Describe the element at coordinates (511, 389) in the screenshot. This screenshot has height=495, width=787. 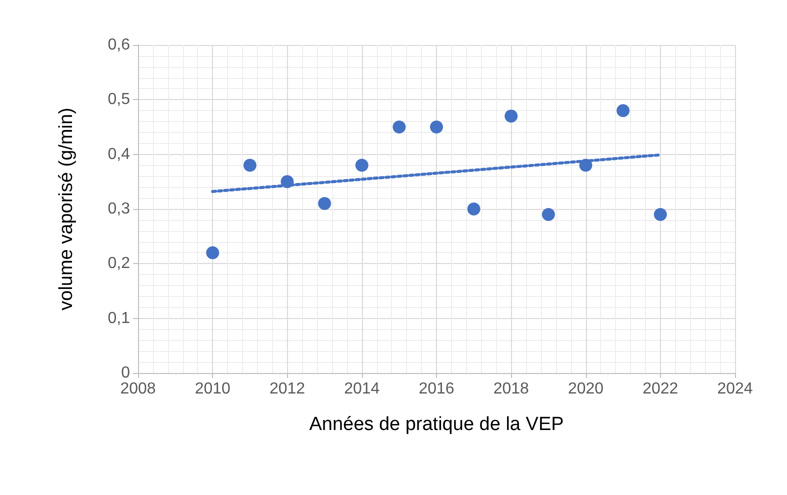
I see `x-tick-label: 2018` at that location.